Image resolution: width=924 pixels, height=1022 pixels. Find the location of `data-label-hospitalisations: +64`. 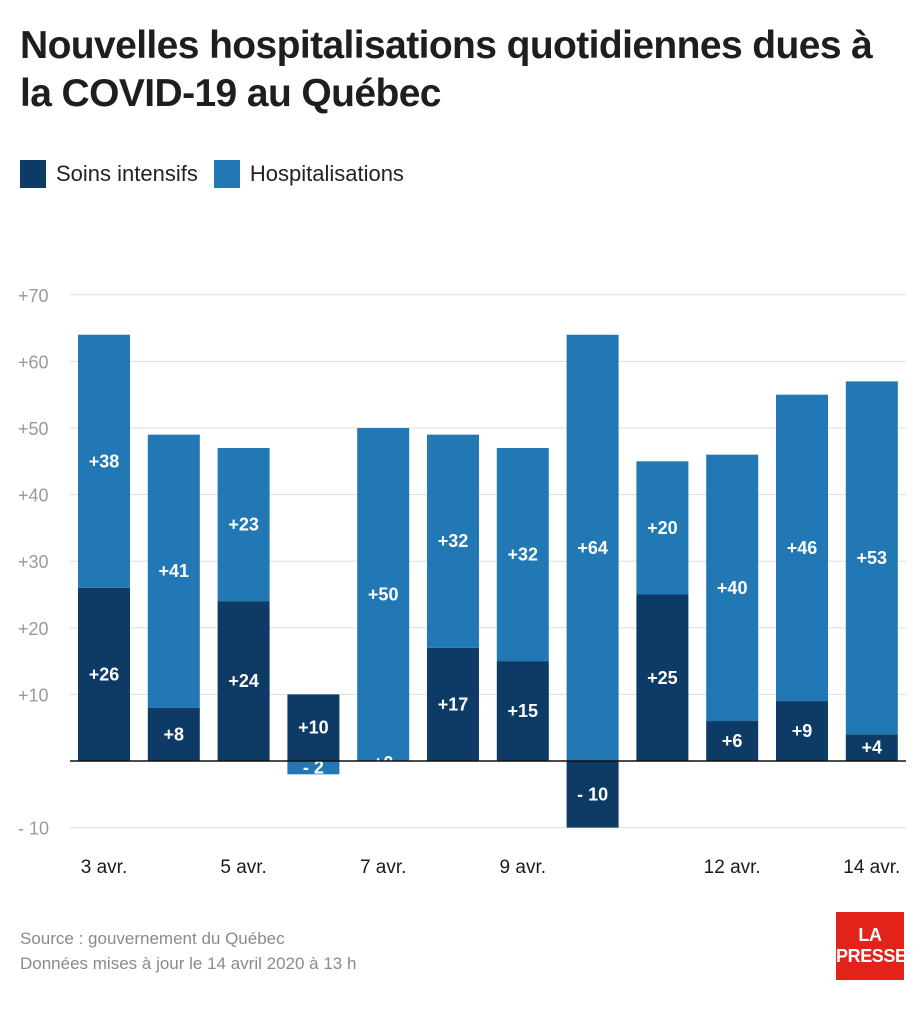

data-label-hospitalisations: +64 is located at coordinates (592, 548).